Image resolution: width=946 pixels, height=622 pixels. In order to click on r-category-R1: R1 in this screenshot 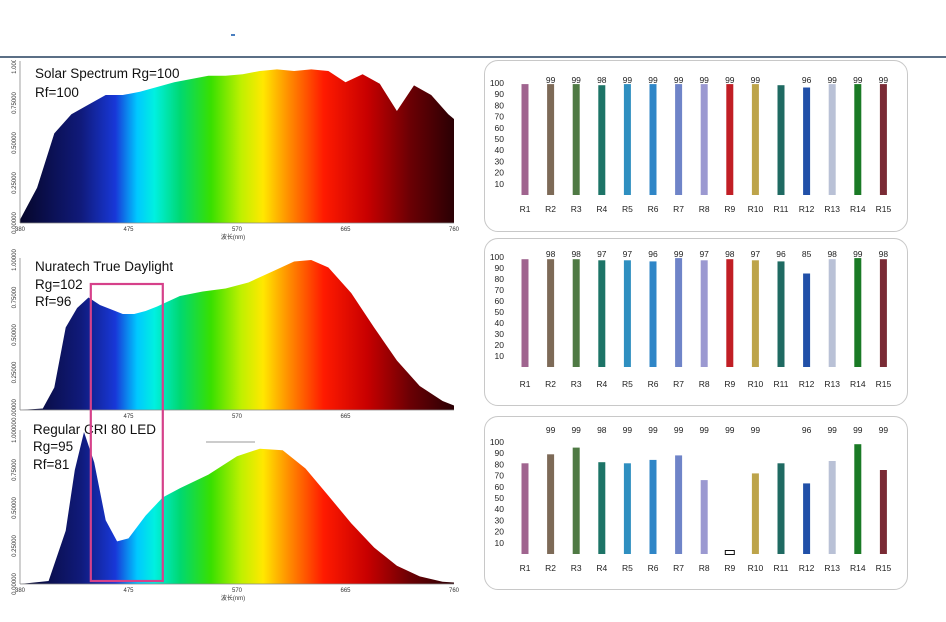, I will do `click(525, 209)`.